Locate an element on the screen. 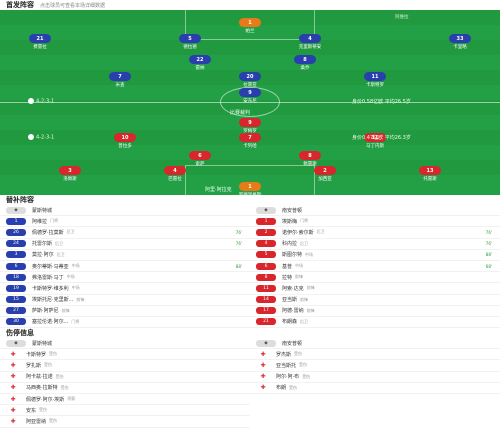 This screenshot has width=500, height=440. injury-home-team: ◆ 蒙斯特城 is located at coordinates (125, 344).